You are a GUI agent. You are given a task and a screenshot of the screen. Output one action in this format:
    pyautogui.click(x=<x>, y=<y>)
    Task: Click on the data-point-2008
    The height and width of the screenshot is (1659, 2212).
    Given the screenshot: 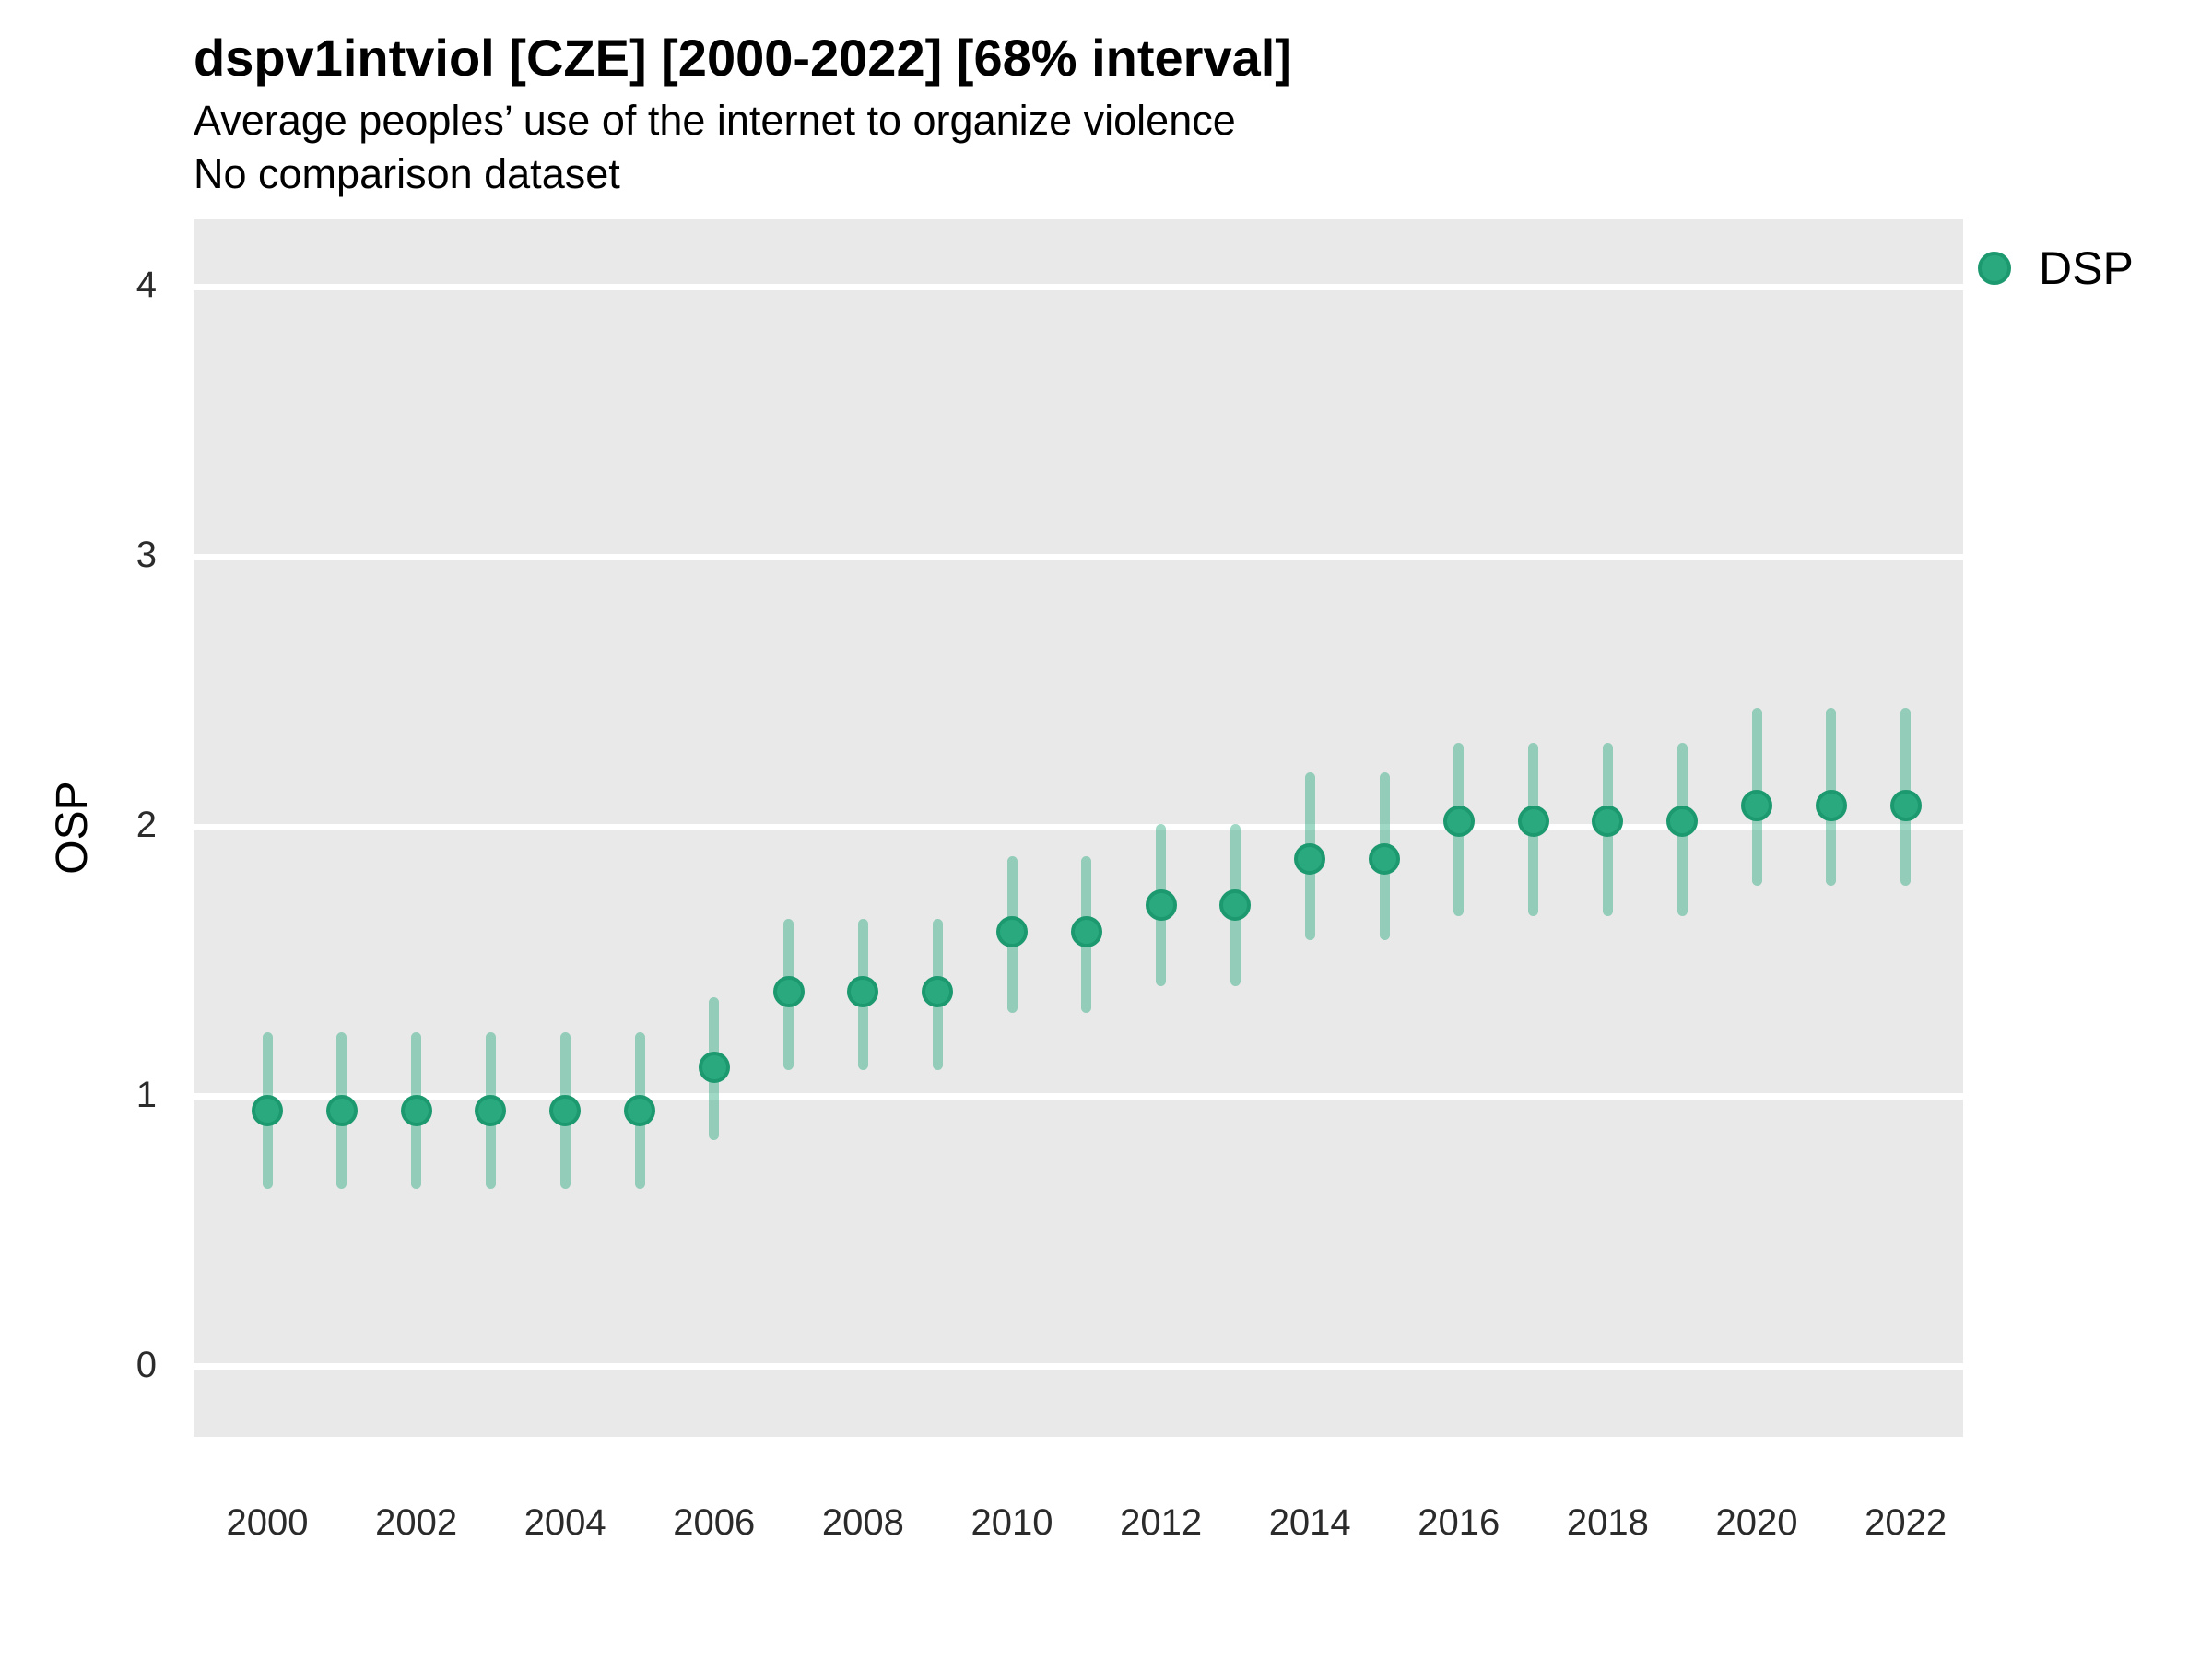 What is the action you would take?
    pyautogui.click(x=863, y=991)
    